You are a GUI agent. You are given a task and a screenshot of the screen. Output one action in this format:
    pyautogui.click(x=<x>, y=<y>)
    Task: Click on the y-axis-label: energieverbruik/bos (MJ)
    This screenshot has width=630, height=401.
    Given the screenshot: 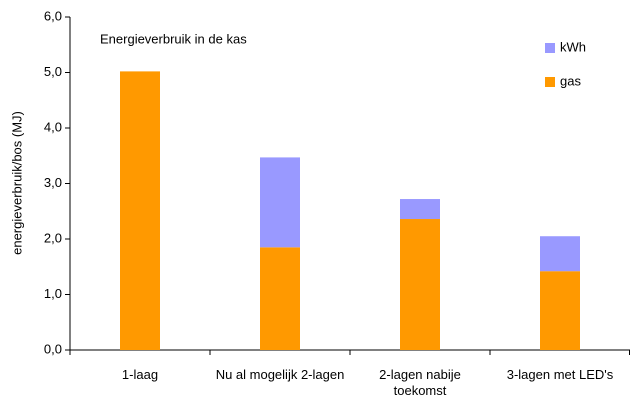 What is the action you would take?
    pyautogui.click(x=16, y=183)
    